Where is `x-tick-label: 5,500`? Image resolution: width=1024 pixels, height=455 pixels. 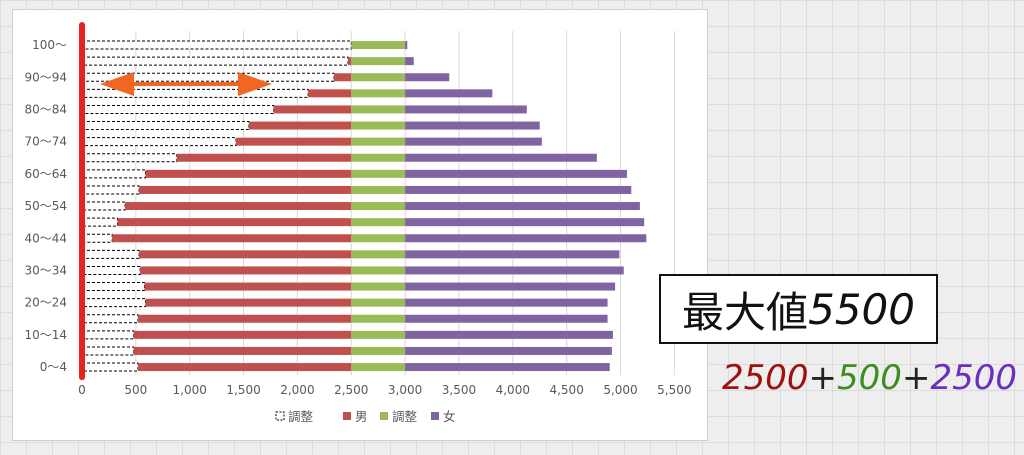 x-tick-label: 5,500 is located at coordinates (674, 390).